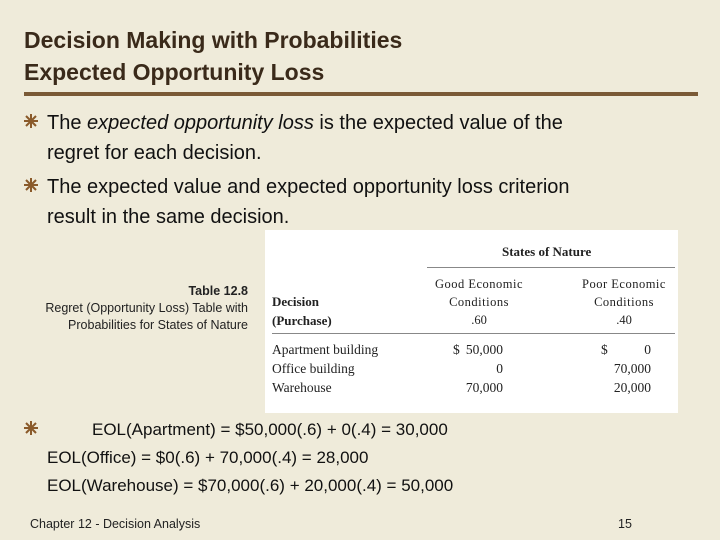  What do you see at coordinates (625, 524) in the screenshot?
I see `footer-page-number: 15` at bounding box center [625, 524].